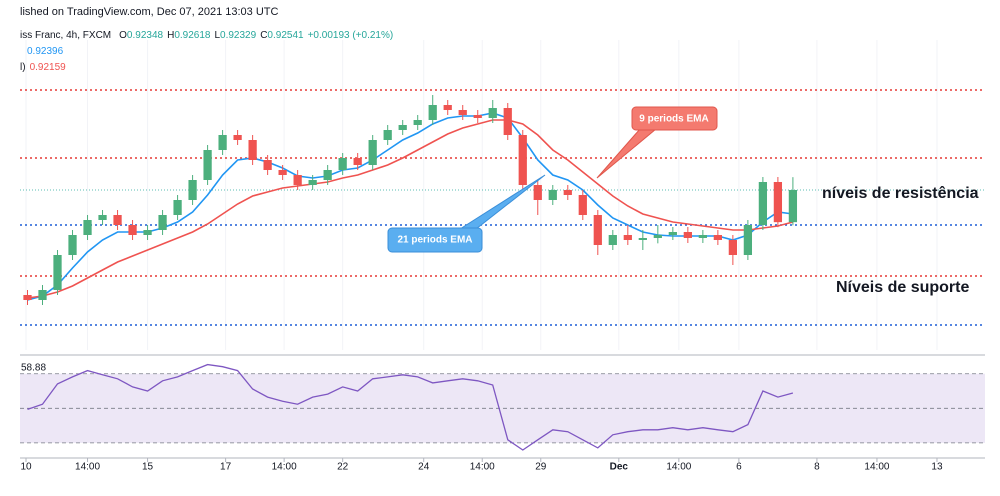 Image resolution: width=1000 pixels, height=496 pixels. I want to click on ema-legend: 0.92396, so click(45, 51).